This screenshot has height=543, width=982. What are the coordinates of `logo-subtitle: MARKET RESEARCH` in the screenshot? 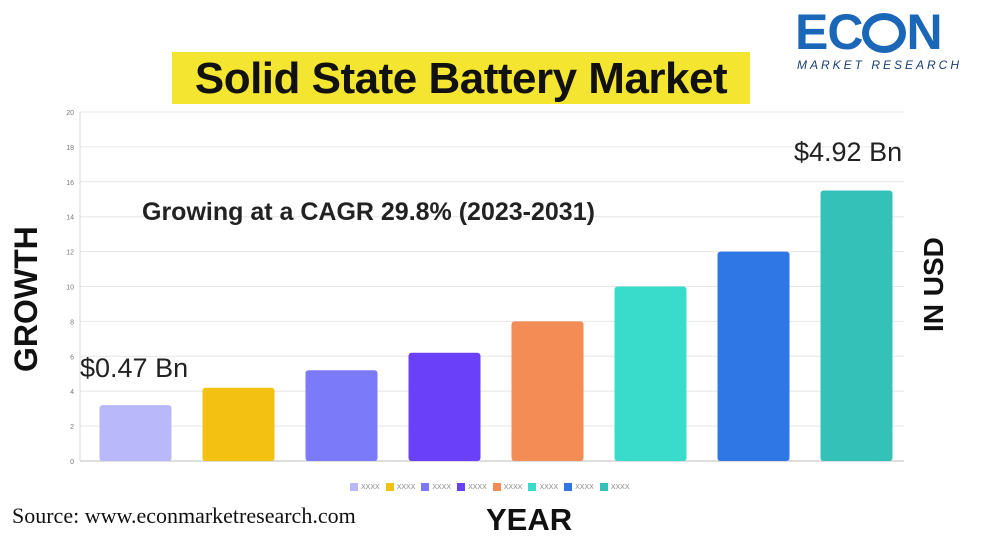 It's located at (880, 65).